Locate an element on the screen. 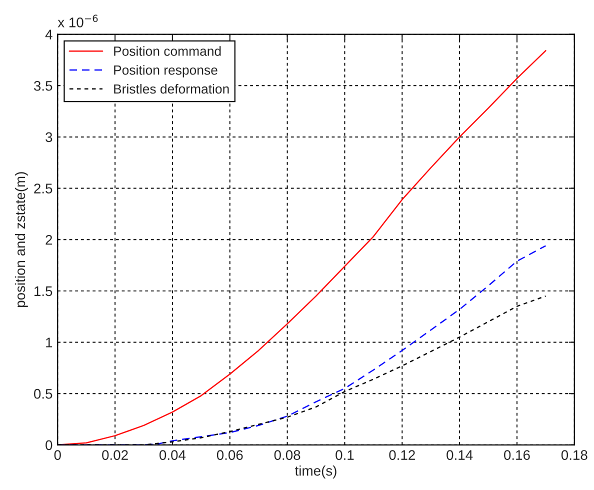  y-tick-label: 3 is located at coordinates (49, 137).